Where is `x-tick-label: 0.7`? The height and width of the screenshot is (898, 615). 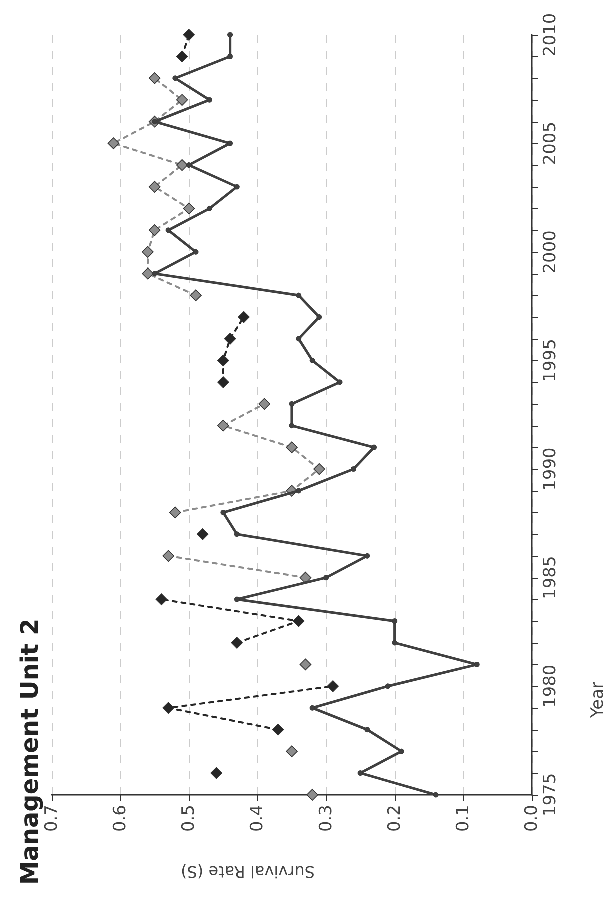 x-tick-label: 0.7 is located at coordinates (52, 818).